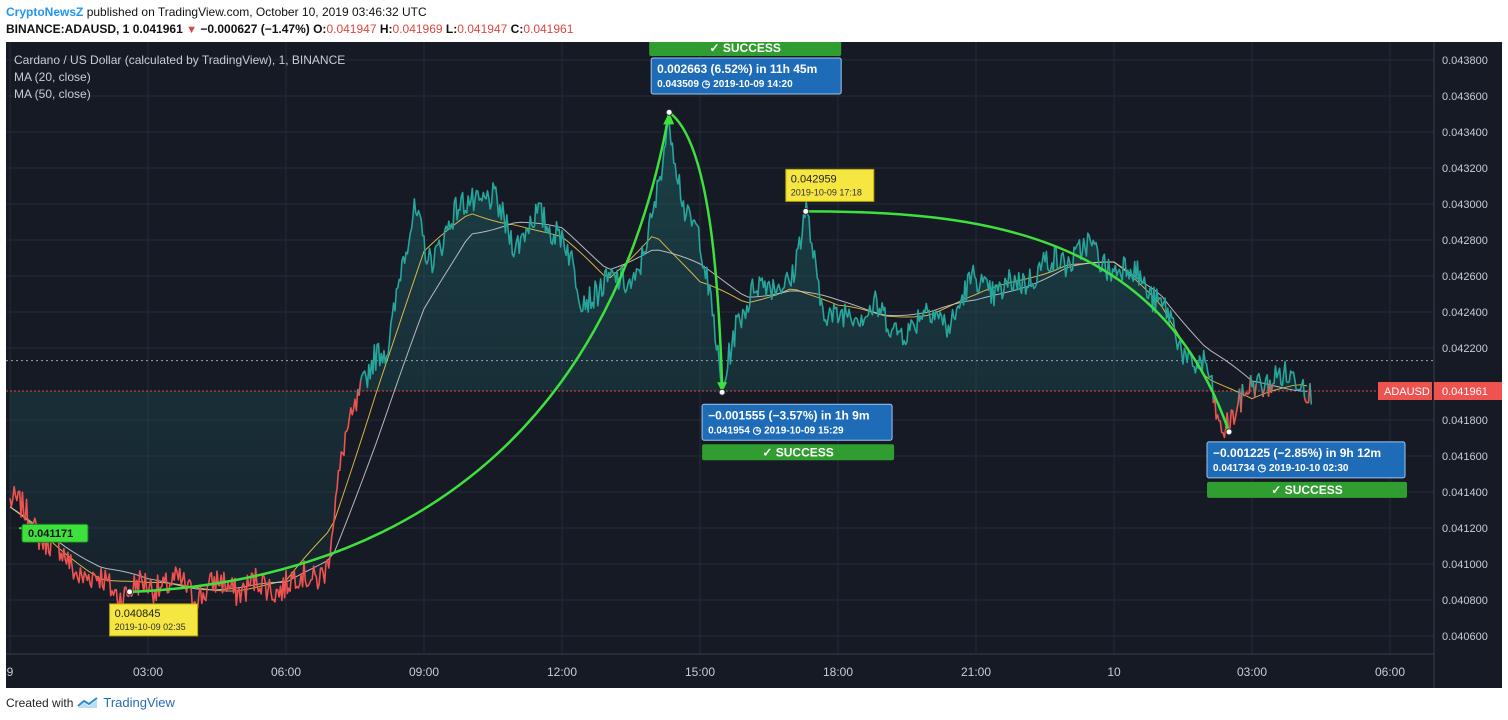 This screenshot has width=1508, height=720. Describe the element at coordinates (1465, 97) in the screenshot. I see `y-tick-label-1: 0.043600` at that location.